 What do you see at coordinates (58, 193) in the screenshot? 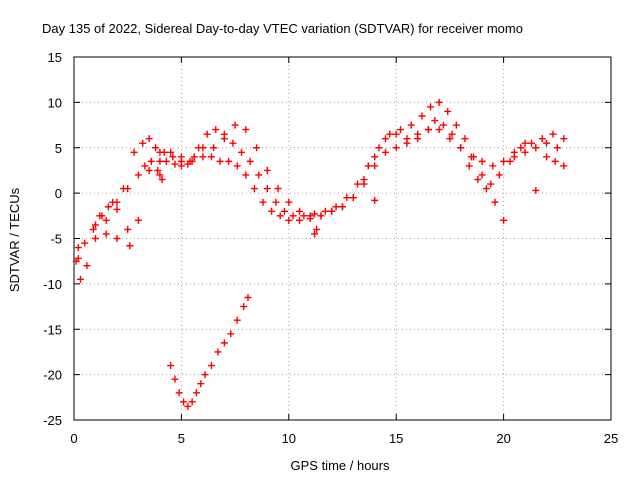
I see `y-tick-label: 0` at bounding box center [58, 193].